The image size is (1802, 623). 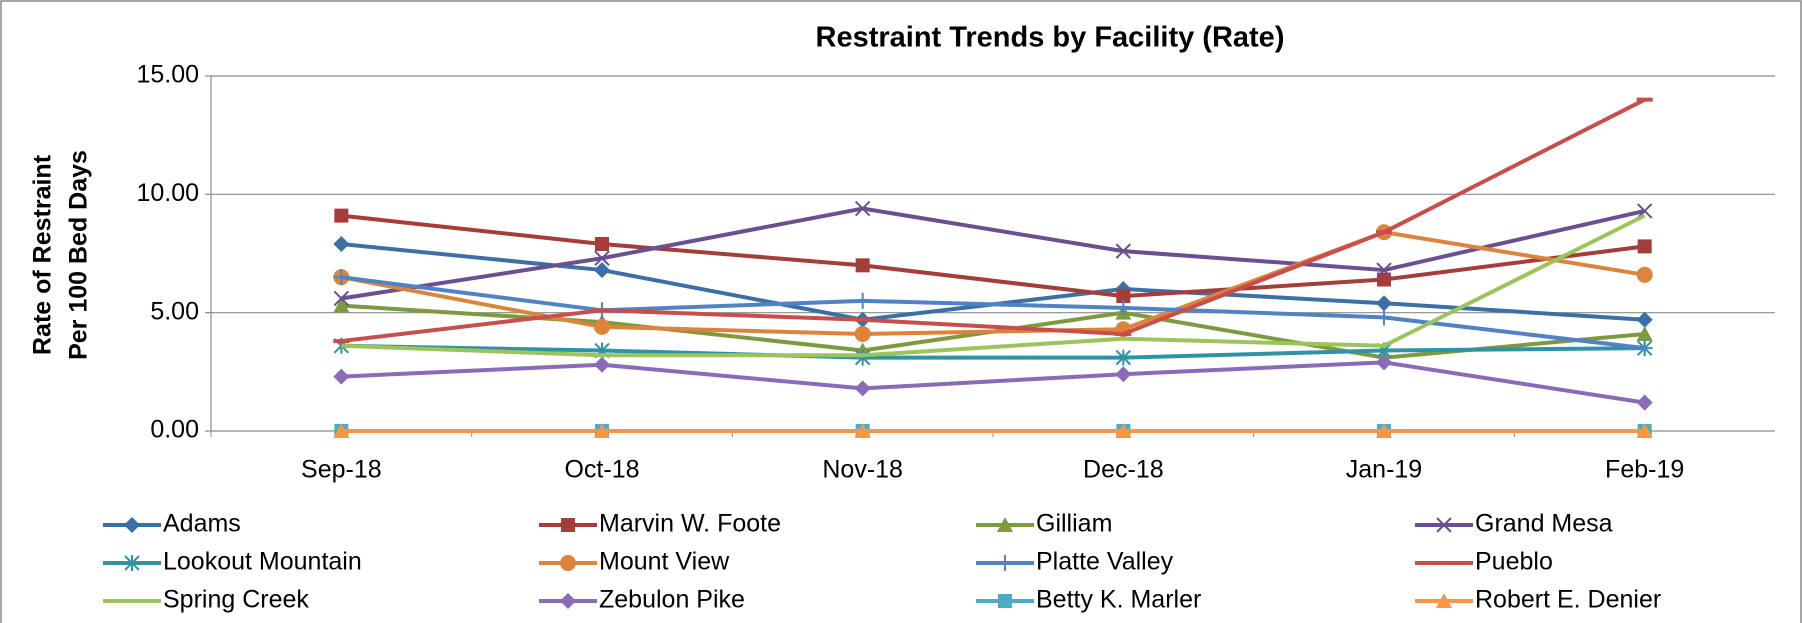 What do you see at coordinates (174, 311) in the screenshot?
I see `y-tick-label: 5.00` at bounding box center [174, 311].